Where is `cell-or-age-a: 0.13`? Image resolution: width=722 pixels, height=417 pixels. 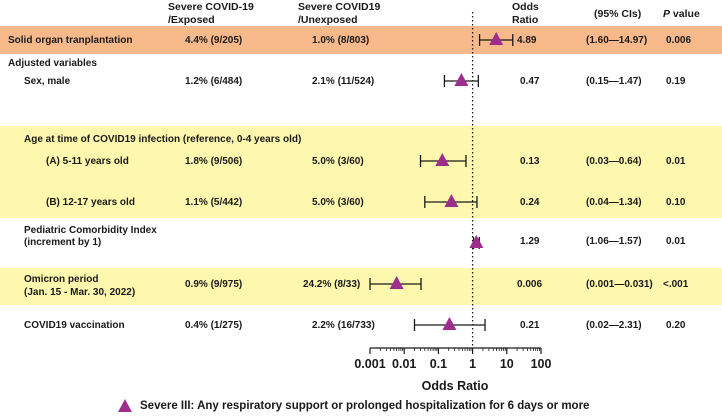 cell-or-age-a: 0.13 is located at coordinates (530, 161).